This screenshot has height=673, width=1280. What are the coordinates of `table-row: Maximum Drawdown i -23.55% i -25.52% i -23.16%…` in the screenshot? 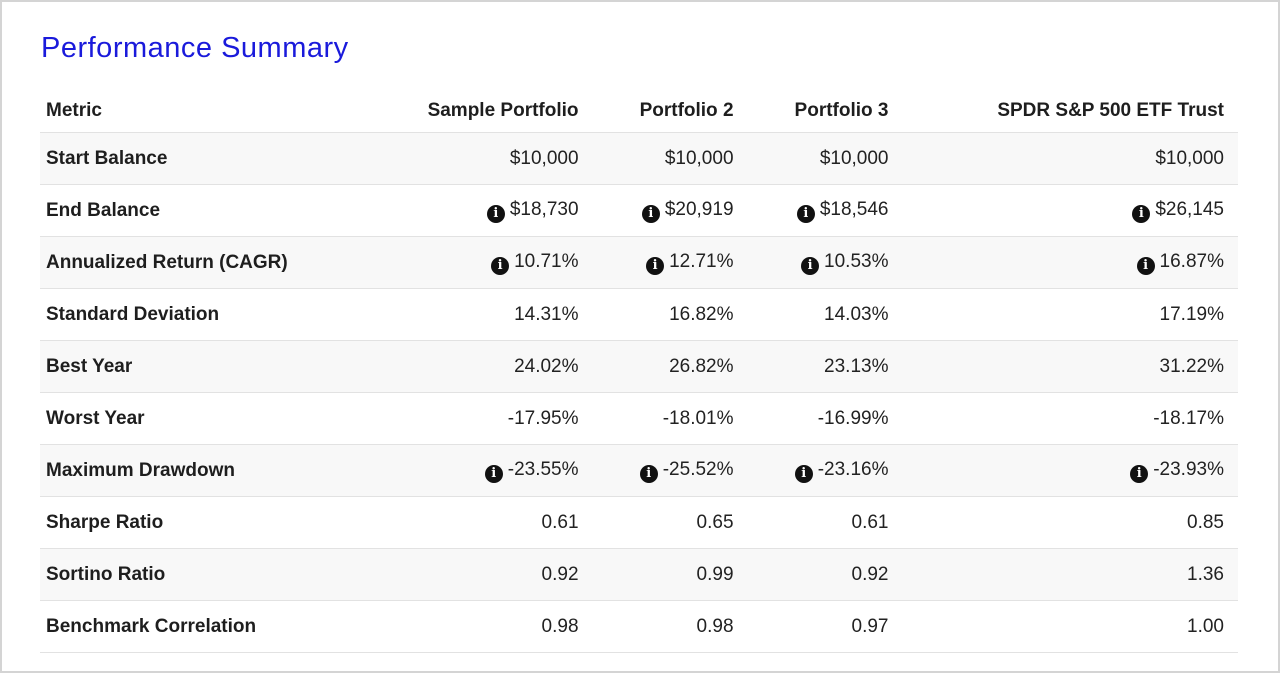 It's located at (639, 470).